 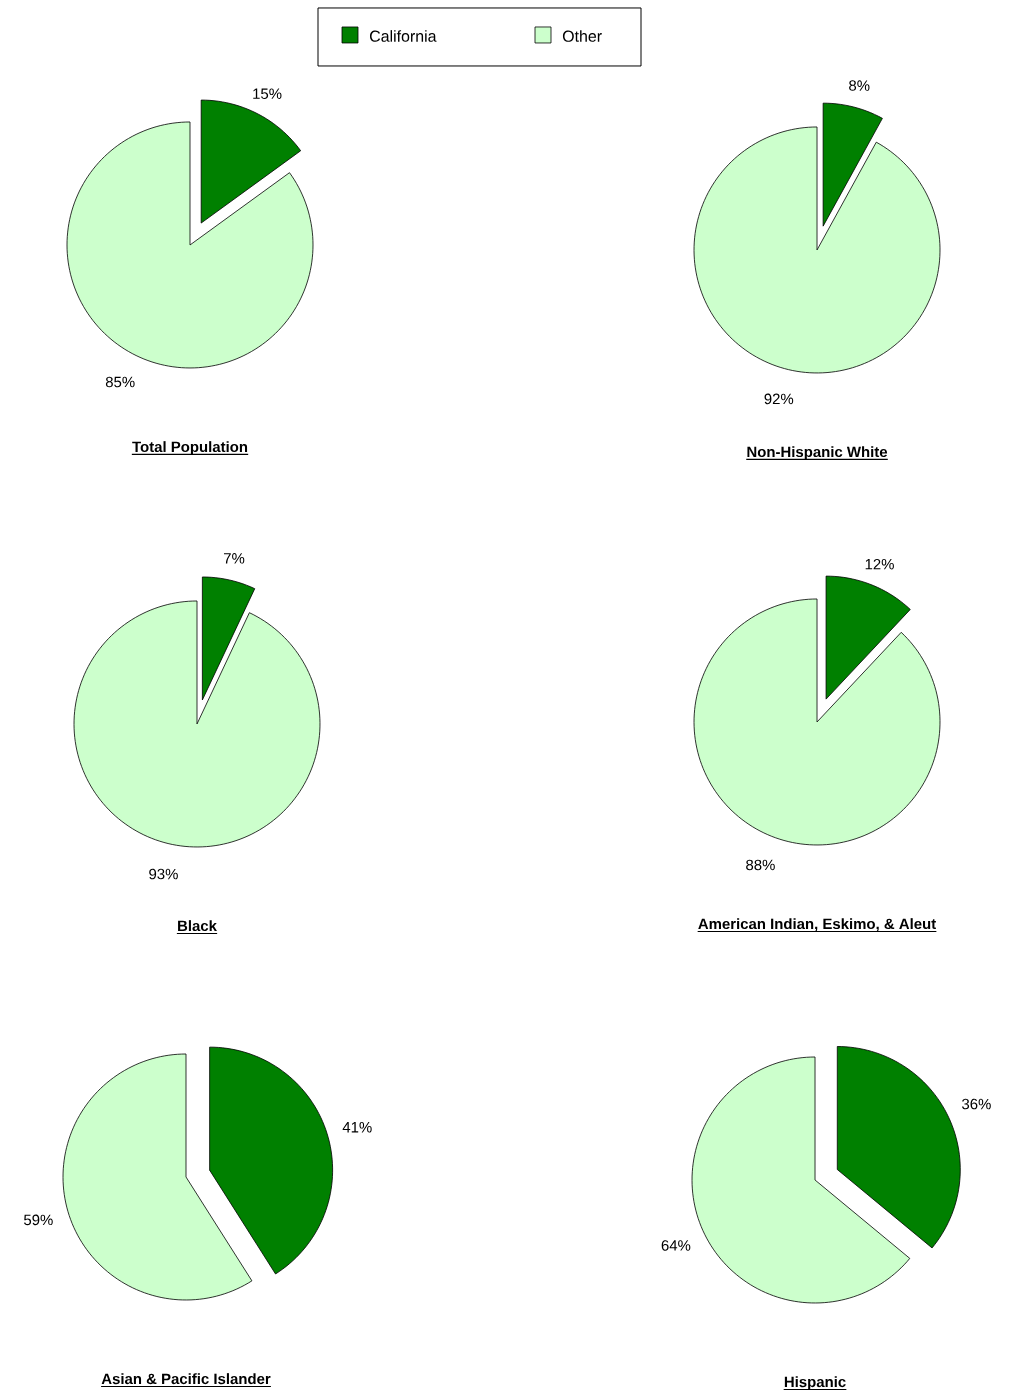 I want to click on text: Non-Hispanic White, so click(x=817, y=453).